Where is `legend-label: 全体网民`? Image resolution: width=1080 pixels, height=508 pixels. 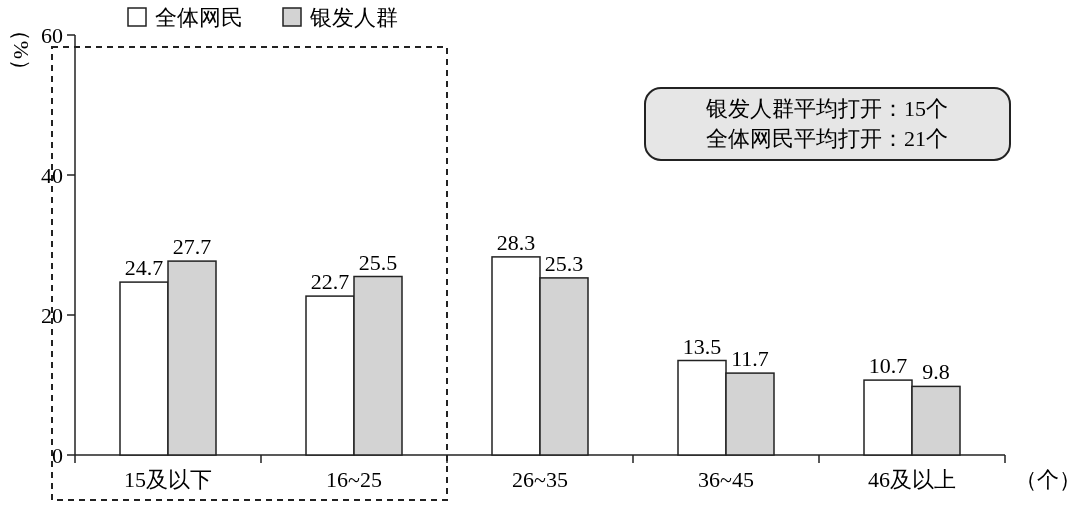
legend-label: 全体网民 is located at coordinates (199, 17).